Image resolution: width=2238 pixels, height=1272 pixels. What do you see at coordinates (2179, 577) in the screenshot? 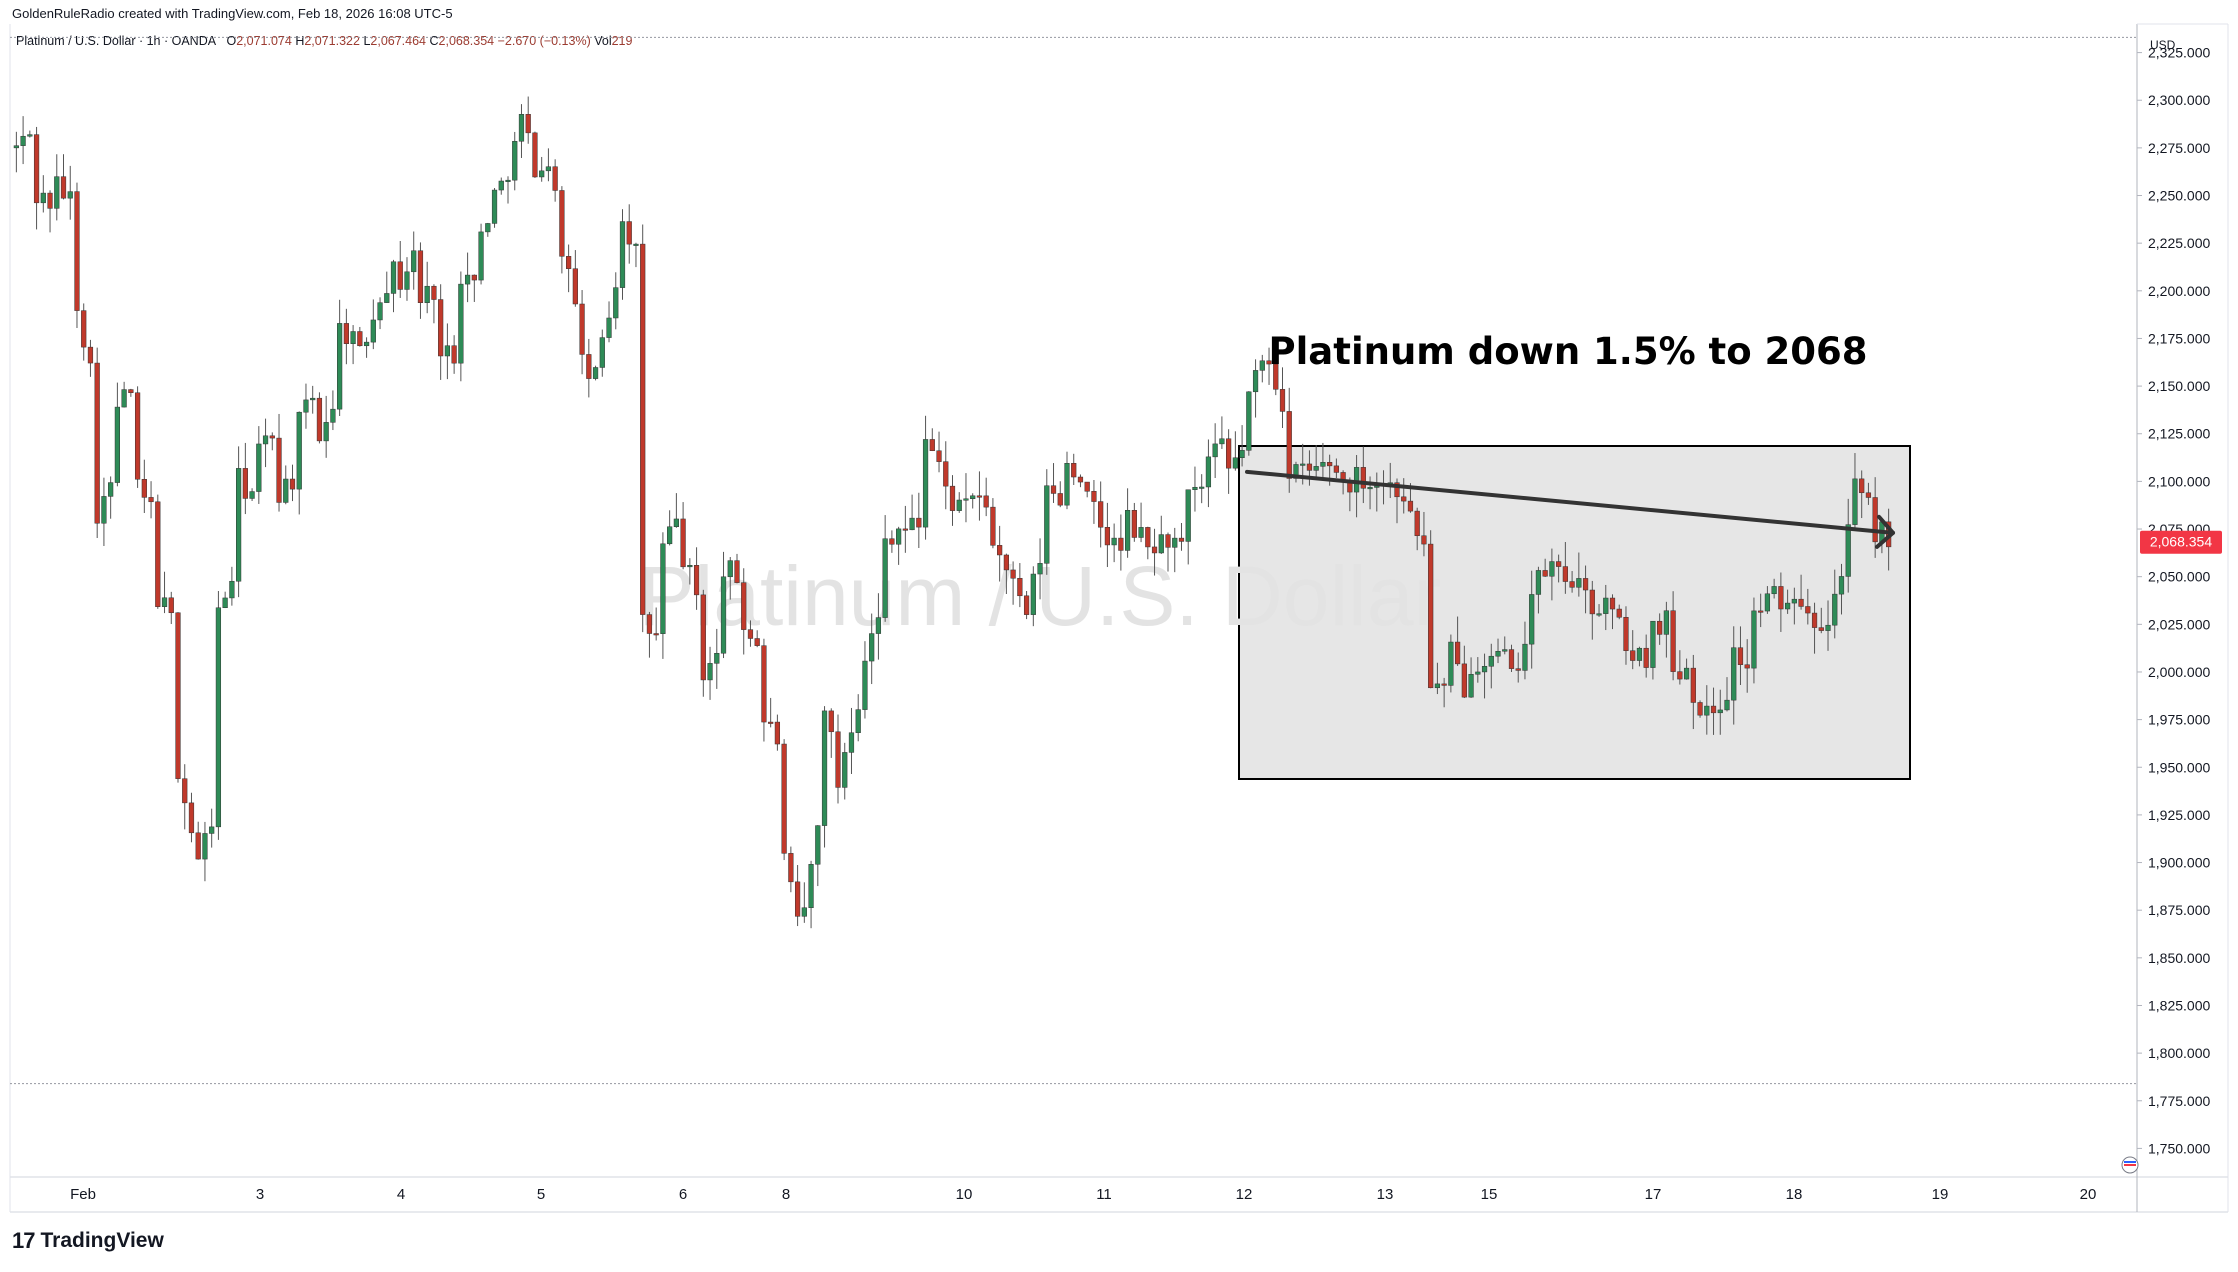
I see `price-tick-label: 2,050.000` at bounding box center [2179, 577].